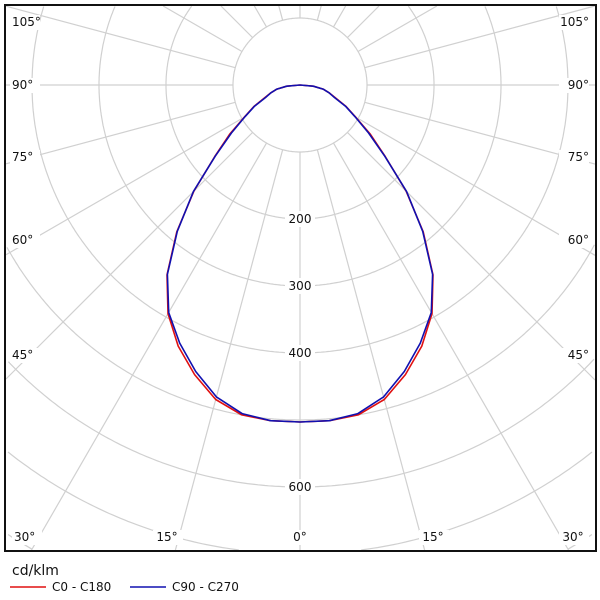 Image resolution: width=600 pixels, height=600 pixels. Describe the element at coordinates (35, 571) in the screenshot. I see `unit-label: cd/klm` at that location.